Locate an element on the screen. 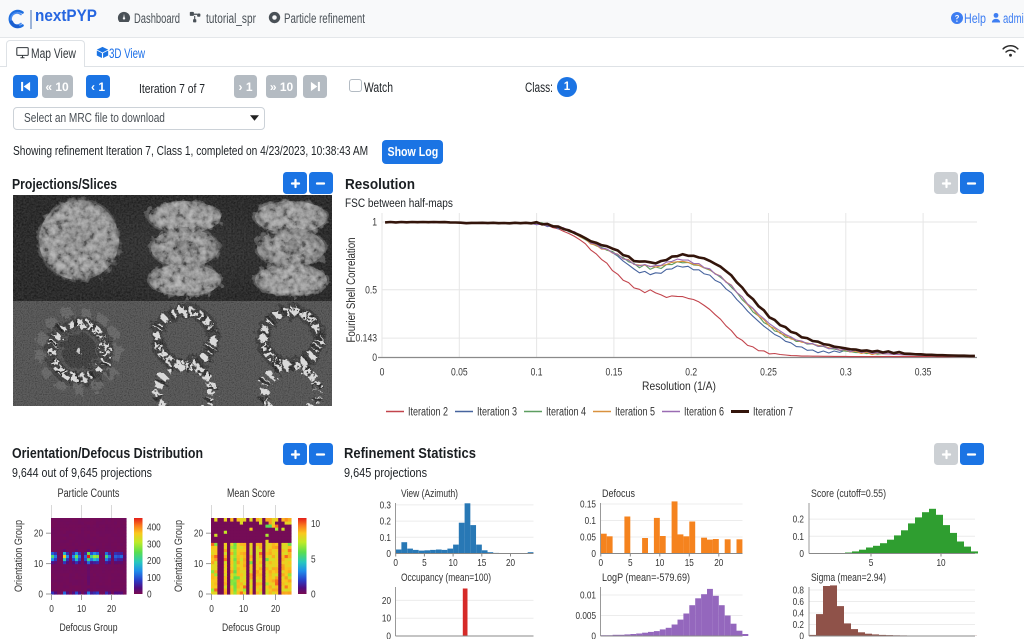 This screenshot has width=1024, height=639. svg-text: Resolution (1/A) is located at coordinates (679, 386).